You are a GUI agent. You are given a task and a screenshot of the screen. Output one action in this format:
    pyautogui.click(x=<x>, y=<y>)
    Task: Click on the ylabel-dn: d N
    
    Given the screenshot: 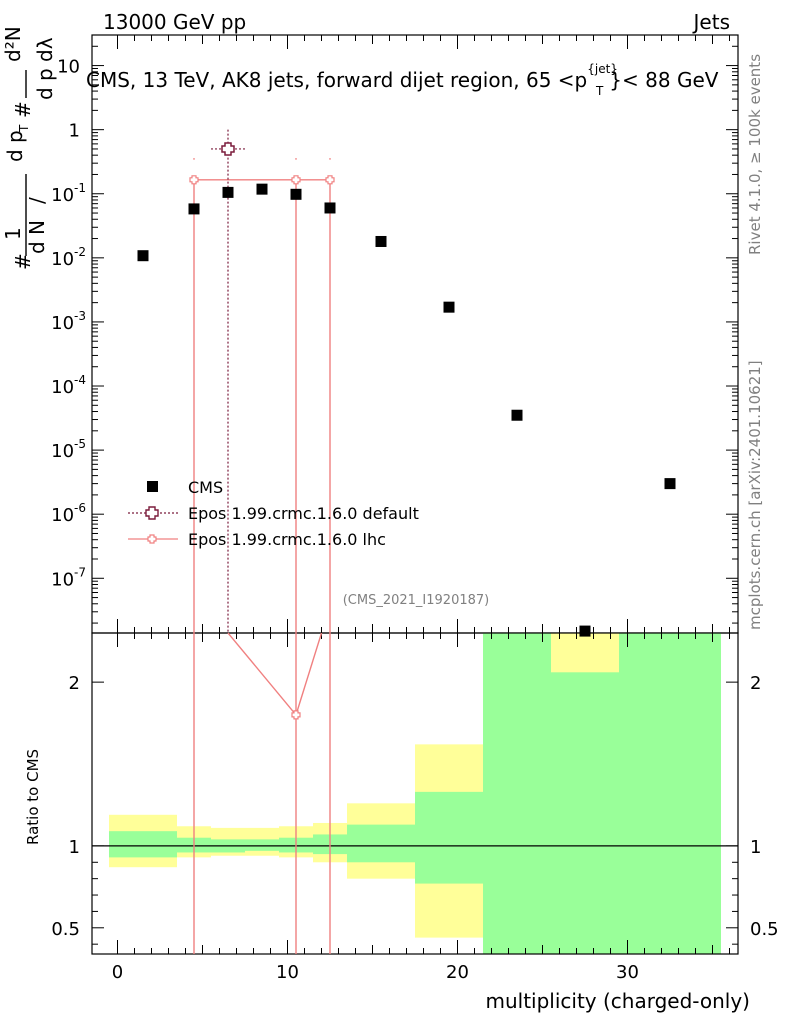 What is the action you would take?
    pyautogui.click(x=37, y=237)
    